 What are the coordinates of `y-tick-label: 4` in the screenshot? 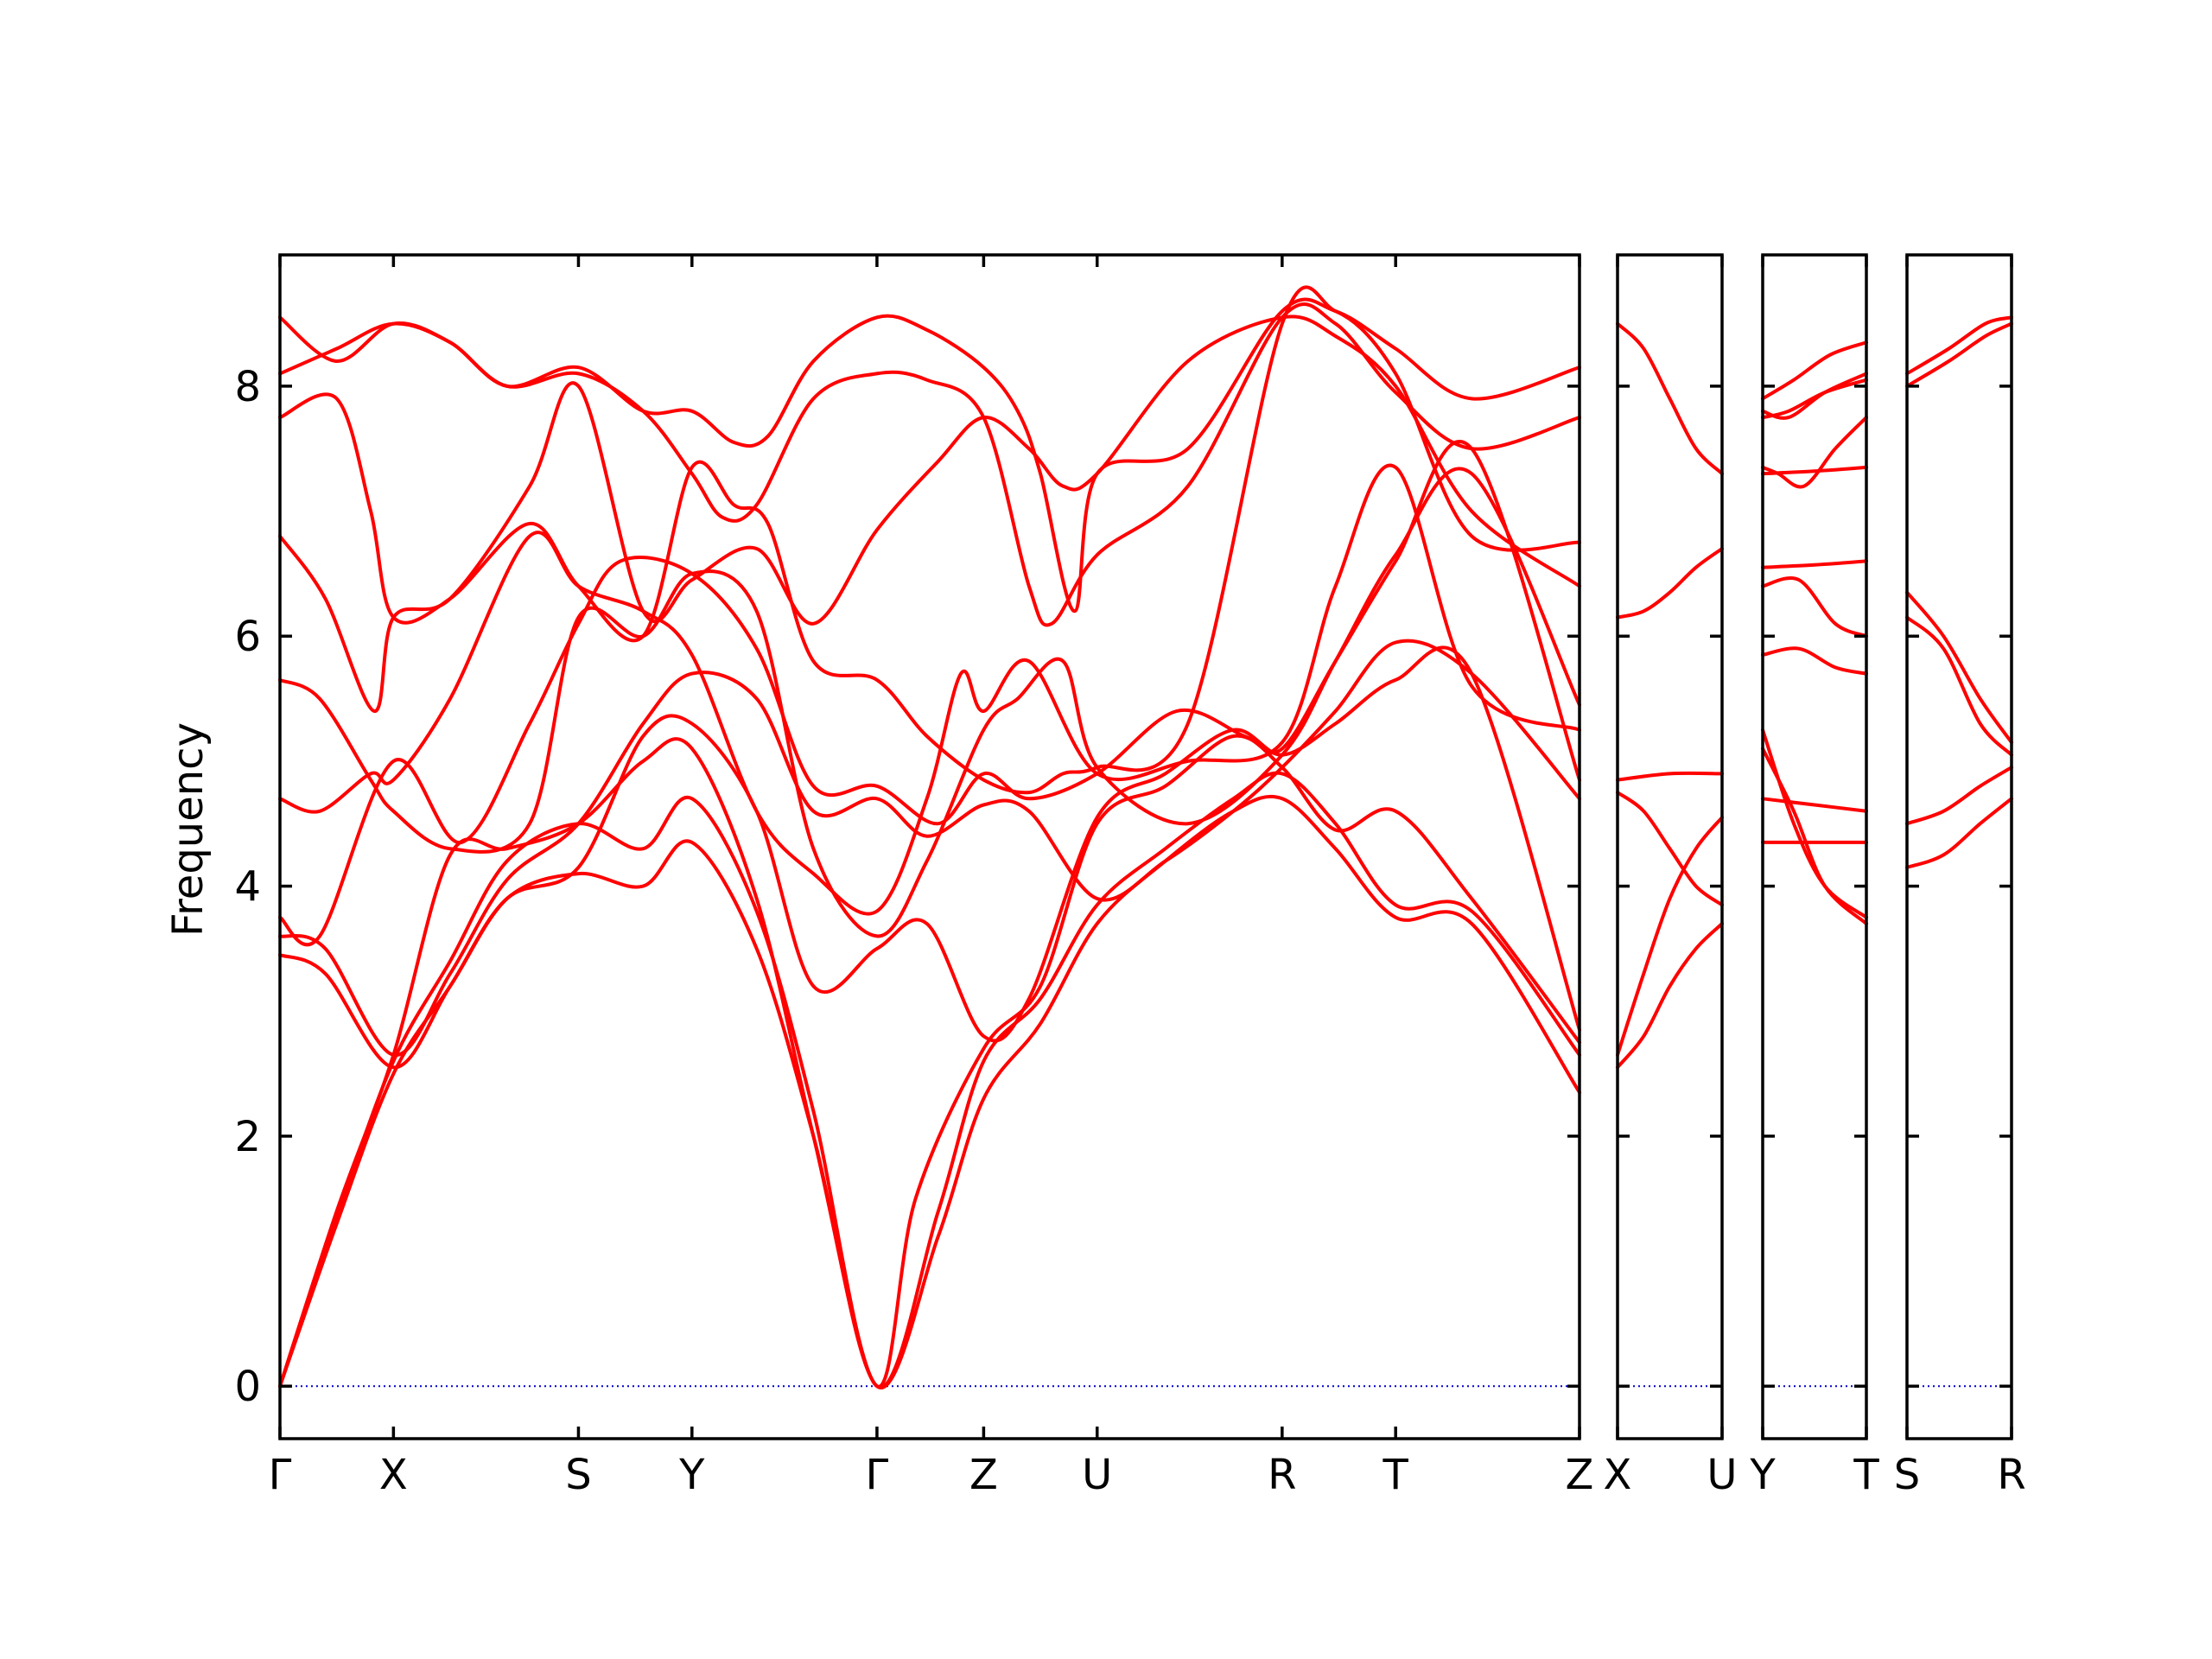 It's located at (247, 887).